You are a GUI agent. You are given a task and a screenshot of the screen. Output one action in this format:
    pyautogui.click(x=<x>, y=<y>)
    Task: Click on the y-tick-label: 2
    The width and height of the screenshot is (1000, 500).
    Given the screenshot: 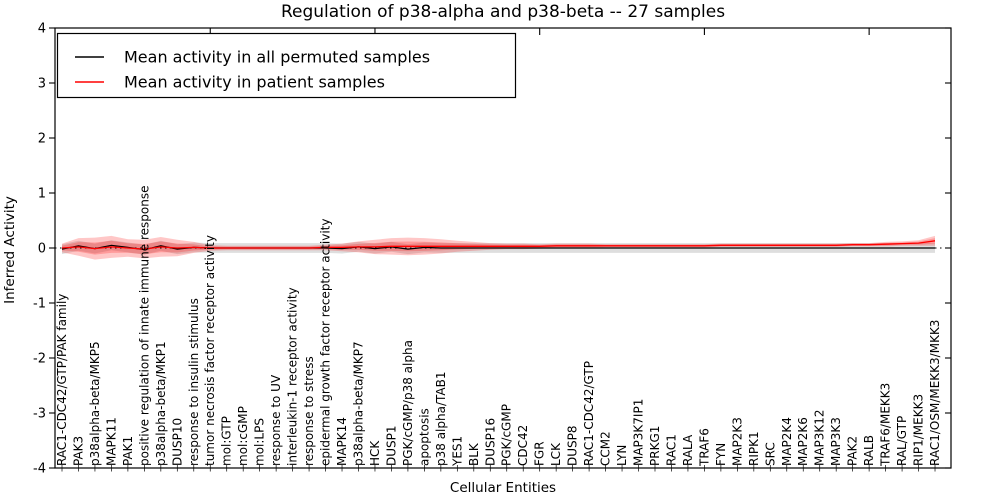 What is the action you would take?
    pyautogui.click(x=42, y=139)
    